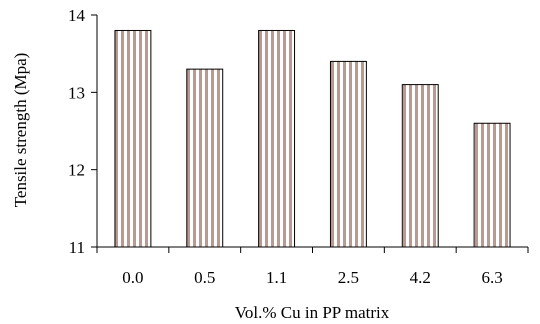  What do you see at coordinates (348, 154) in the screenshot?
I see `bar-2.5` at bounding box center [348, 154].